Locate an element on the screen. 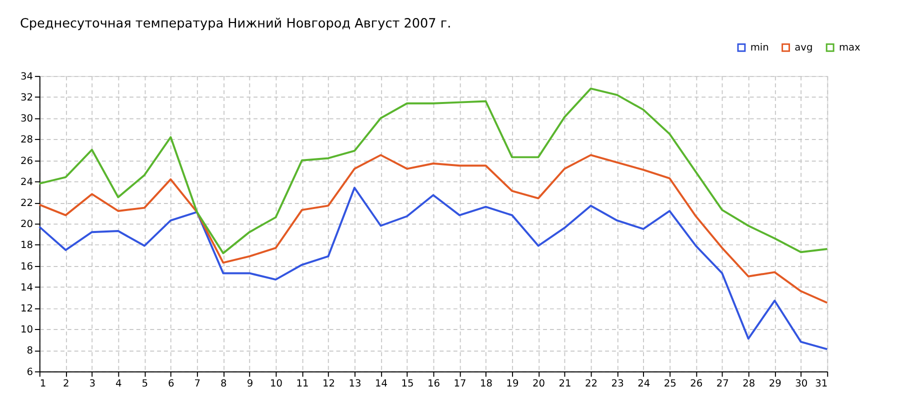 The width and height of the screenshot is (900, 400). x-tick-label: 8 is located at coordinates (223, 384).